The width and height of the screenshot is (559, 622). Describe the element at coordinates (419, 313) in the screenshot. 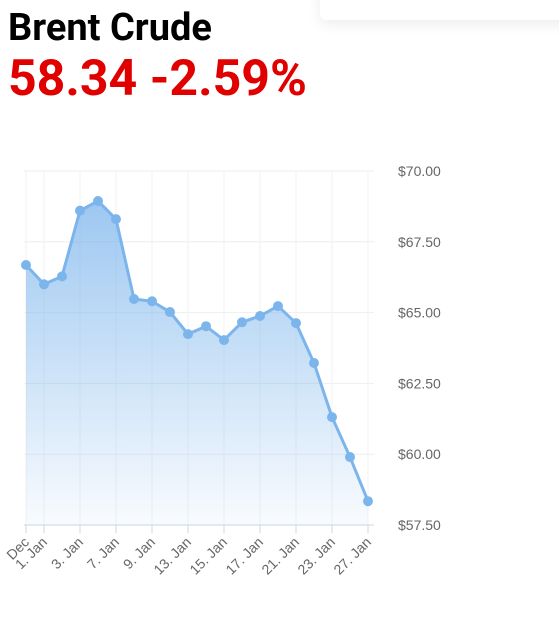

I see `y-tick-label: $65.00` at that location.